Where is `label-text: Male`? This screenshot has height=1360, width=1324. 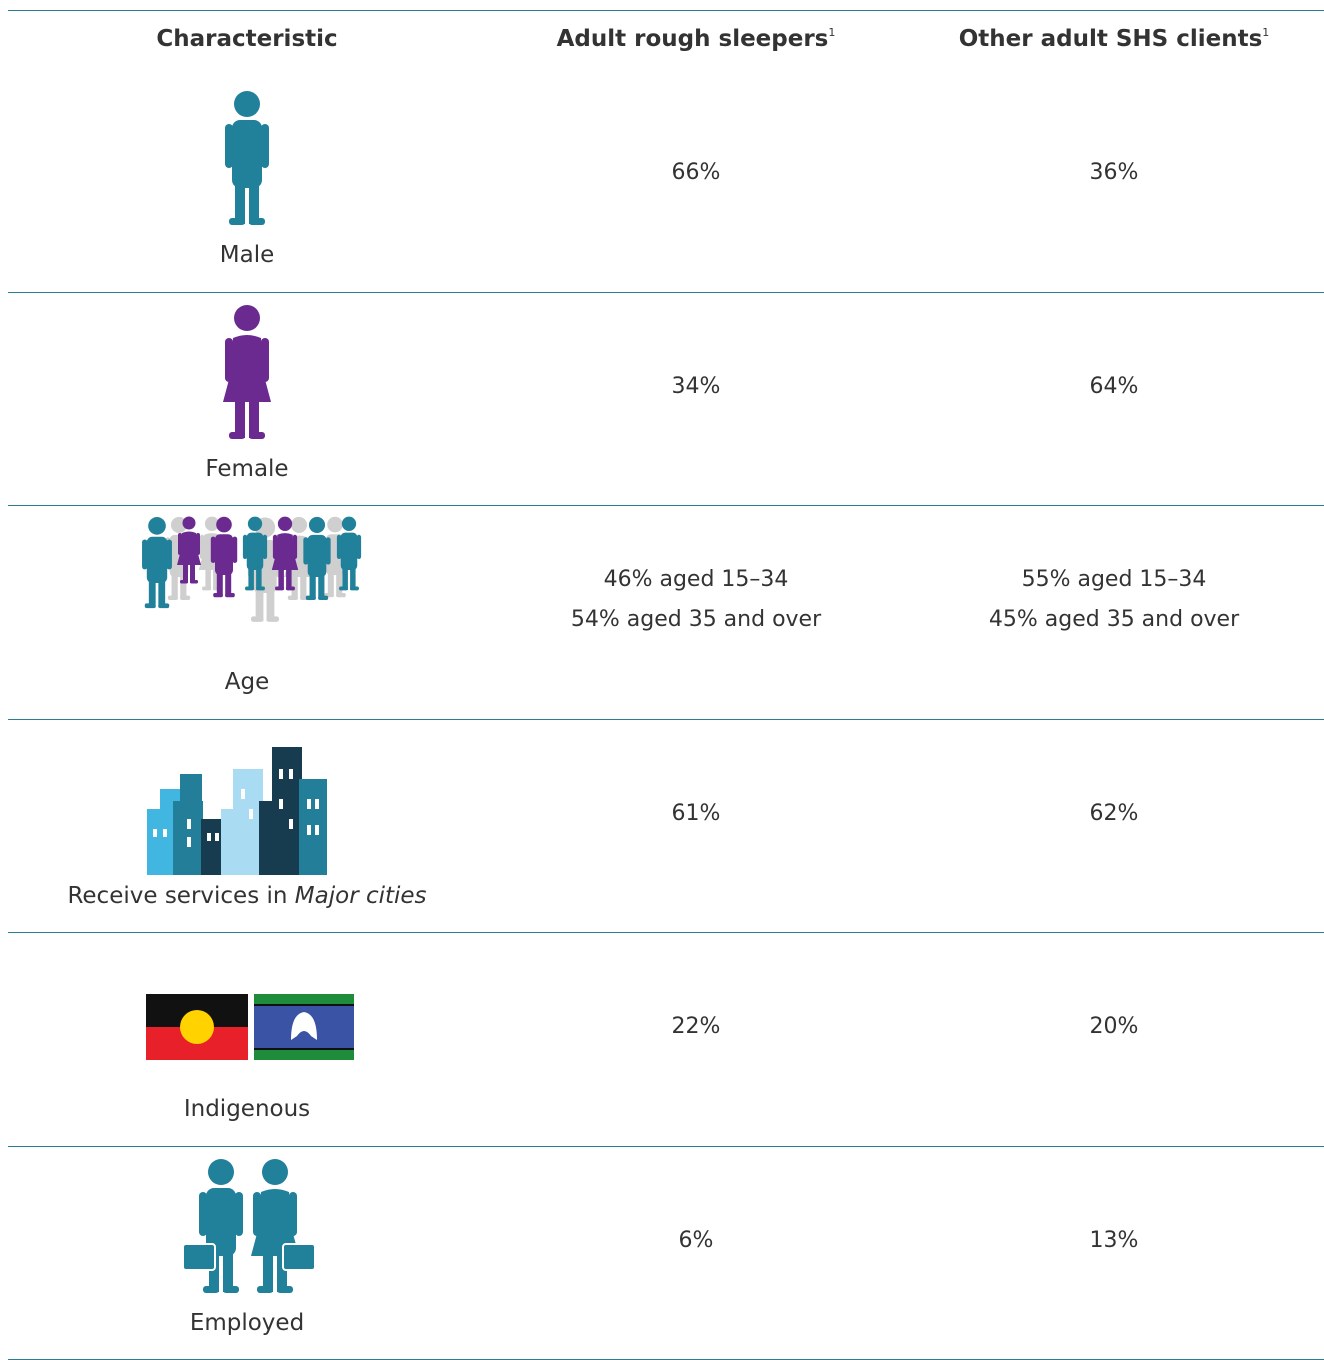 label-text: Male is located at coordinates (247, 255).